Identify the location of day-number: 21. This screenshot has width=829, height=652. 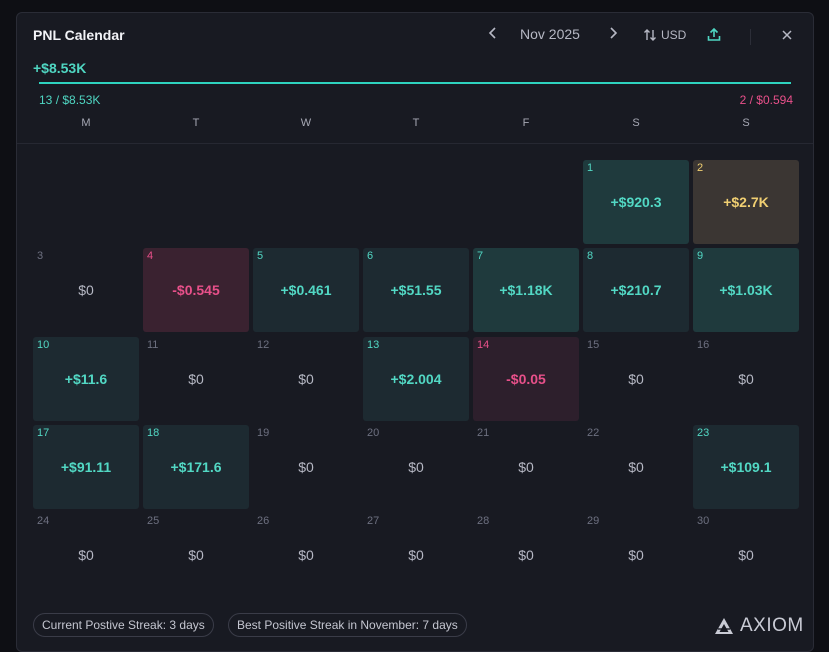
(483, 433).